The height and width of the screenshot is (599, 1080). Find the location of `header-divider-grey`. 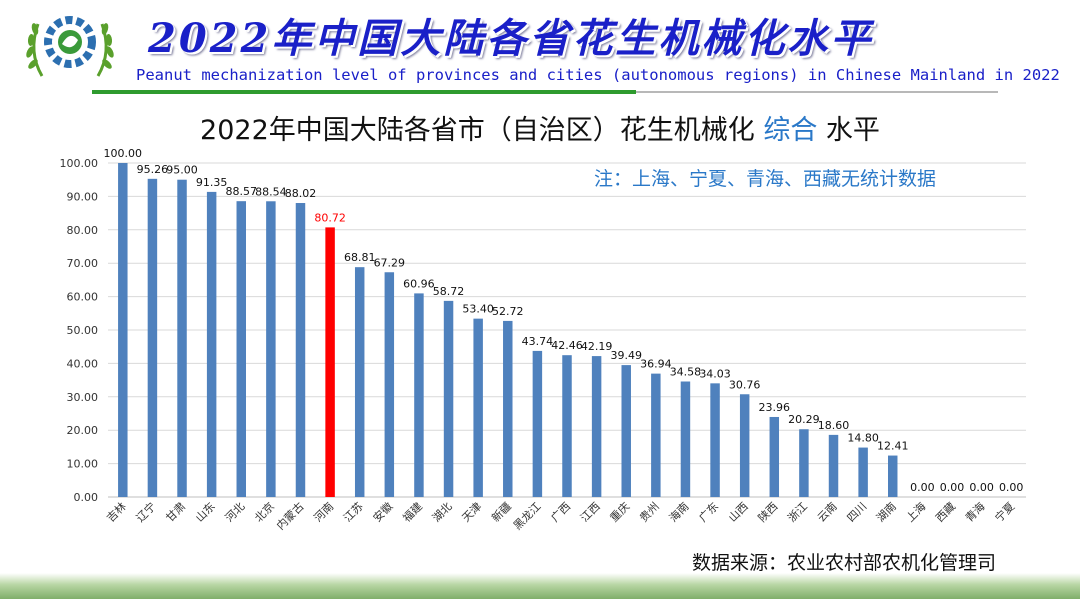

header-divider-grey is located at coordinates (817, 92).